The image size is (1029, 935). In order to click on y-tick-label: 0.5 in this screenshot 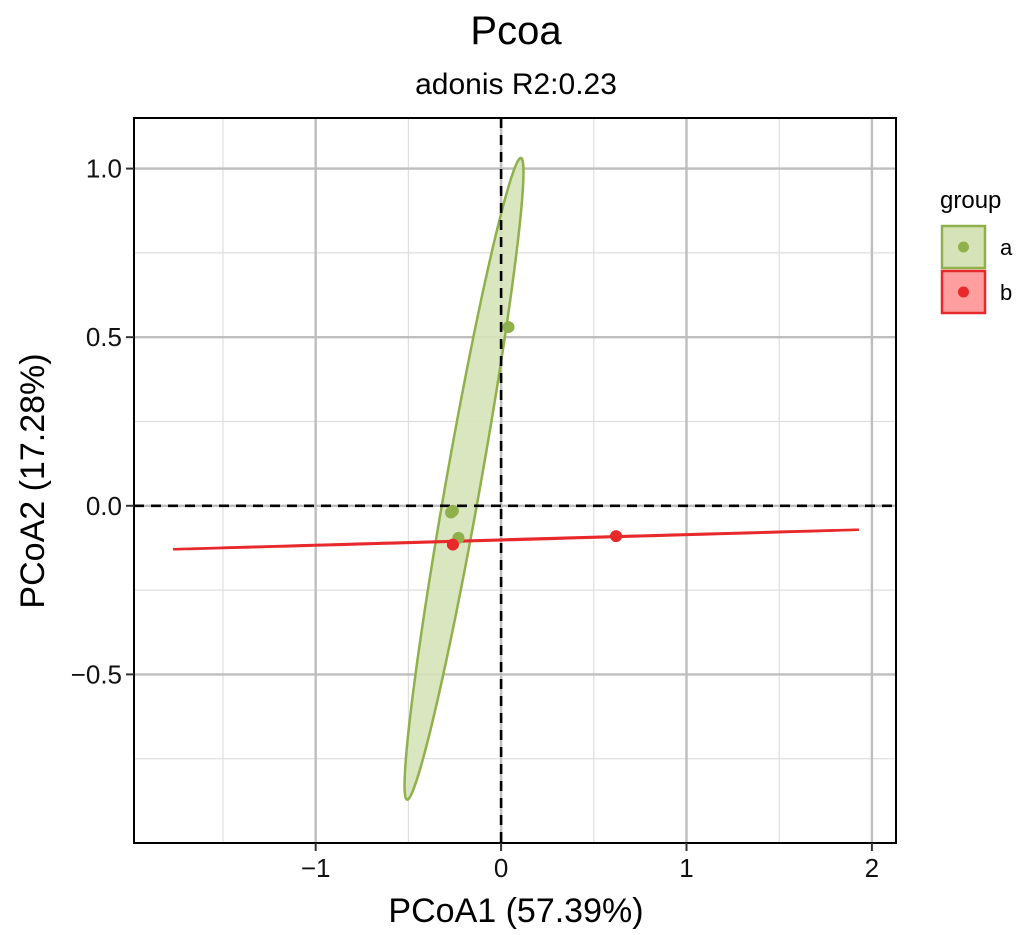, I will do `click(104, 337)`.